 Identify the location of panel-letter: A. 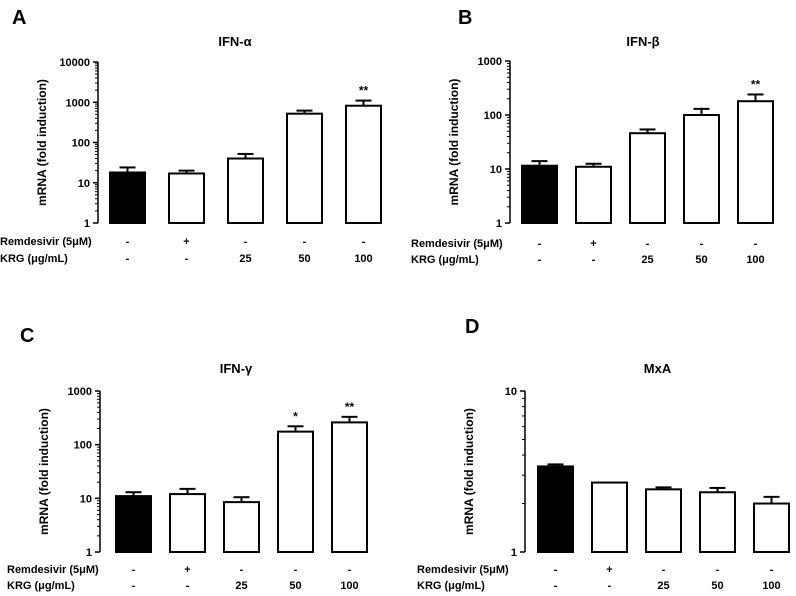
(19, 18).